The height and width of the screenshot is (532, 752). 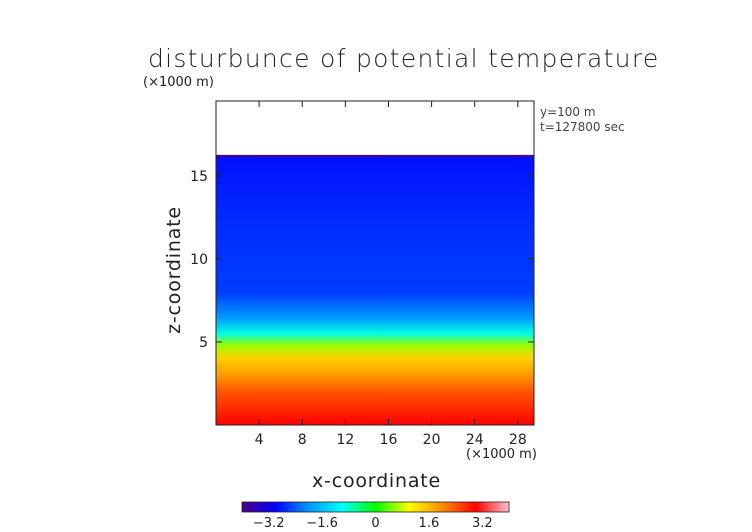 What do you see at coordinates (302, 440) in the screenshot?
I see `x-tick-label: 8` at bounding box center [302, 440].